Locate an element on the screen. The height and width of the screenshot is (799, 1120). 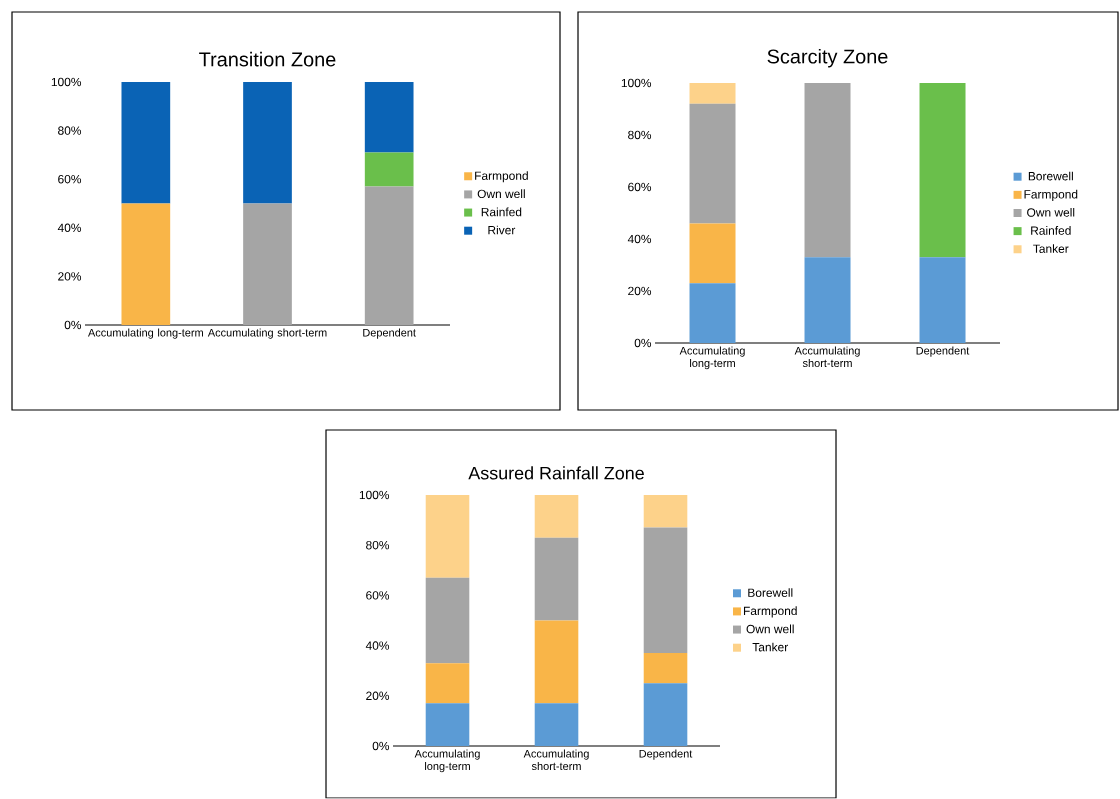
legend-label: River is located at coordinates (502, 230).